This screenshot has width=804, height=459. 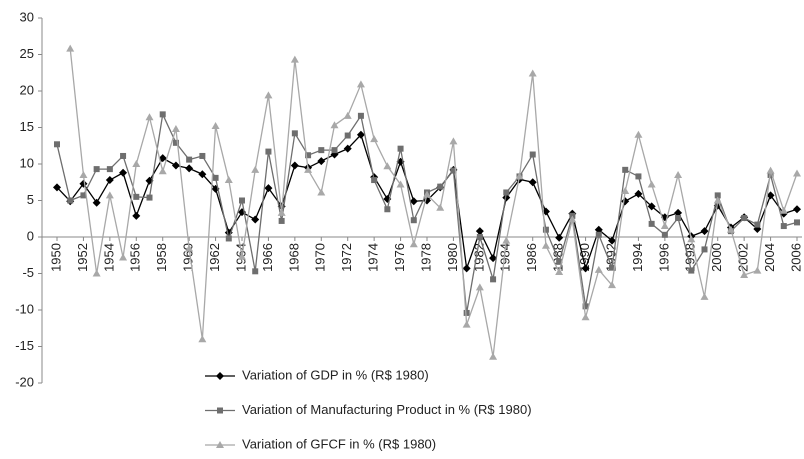 What do you see at coordinates (55, 257) in the screenshot?
I see `x-tick-label: 1950` at bounding box center [55, 257].